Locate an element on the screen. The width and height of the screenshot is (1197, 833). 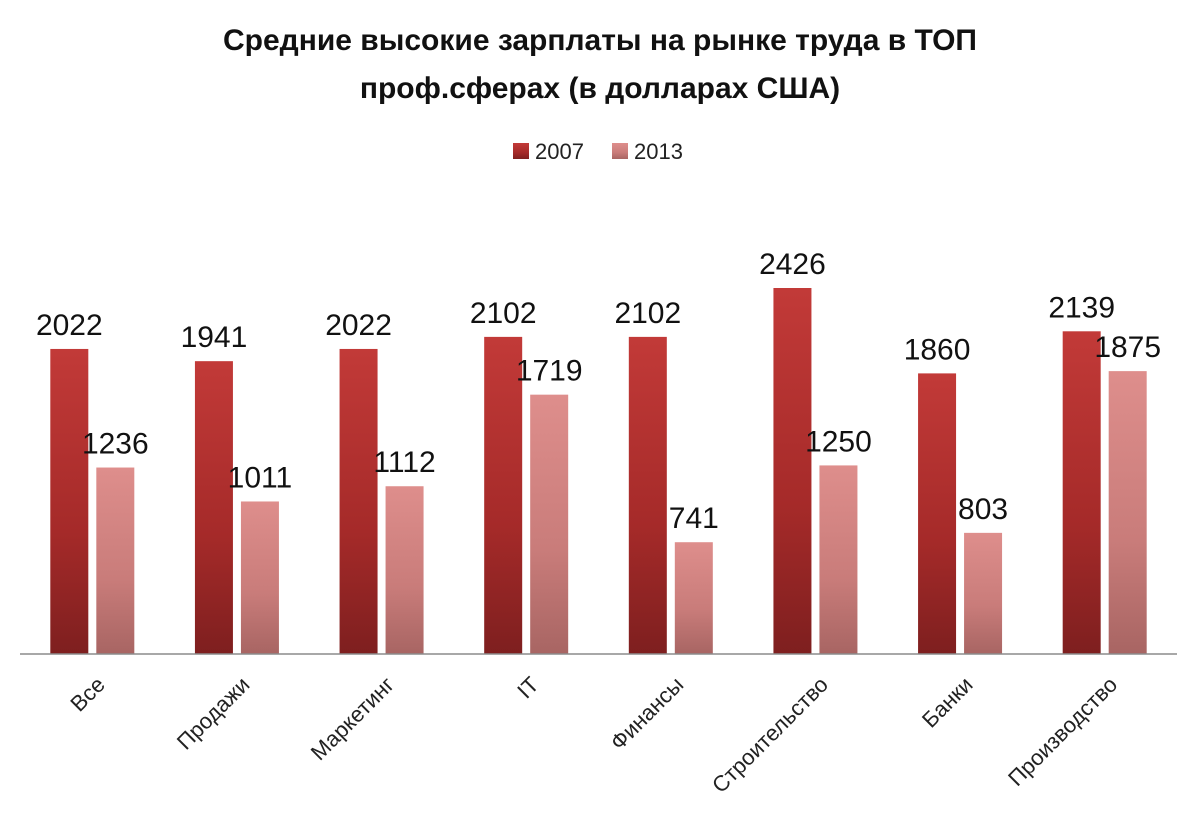
legend-label-2013: 2013 is located at coordinates (658, 151).